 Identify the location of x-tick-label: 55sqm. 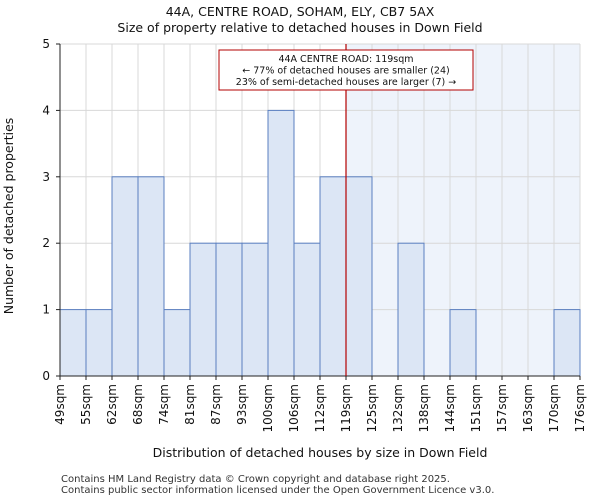
(86, 404).